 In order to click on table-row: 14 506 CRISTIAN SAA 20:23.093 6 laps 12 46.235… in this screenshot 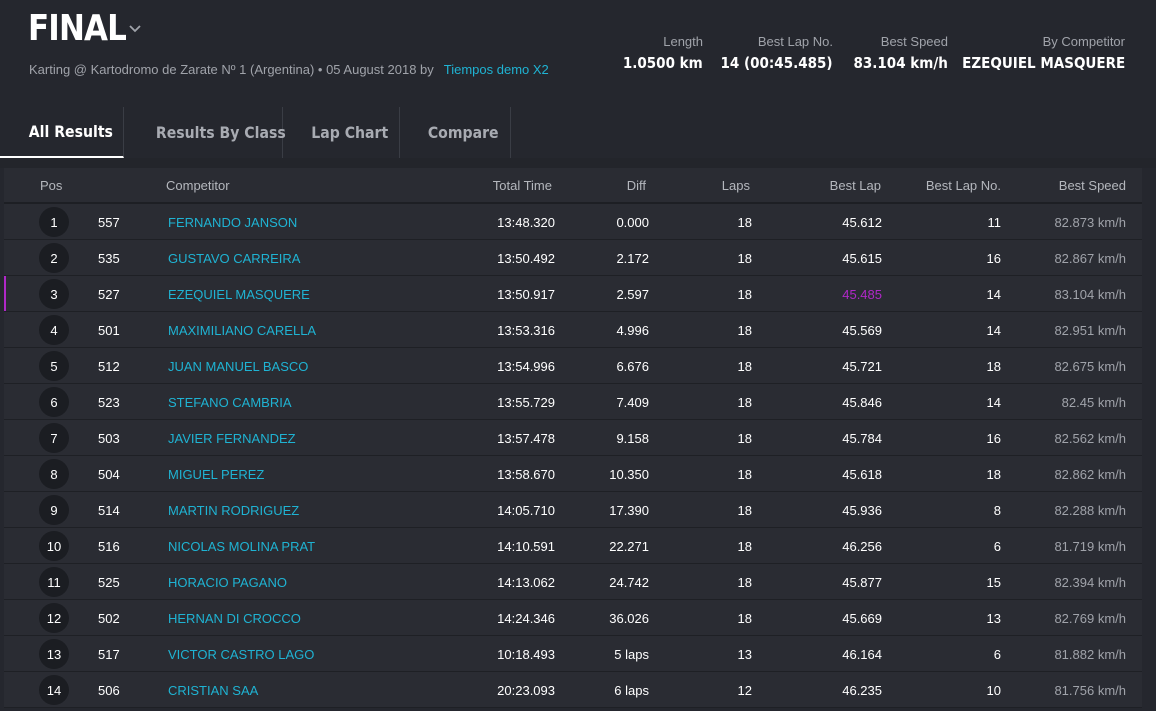, I will do `click(573, 690)`.